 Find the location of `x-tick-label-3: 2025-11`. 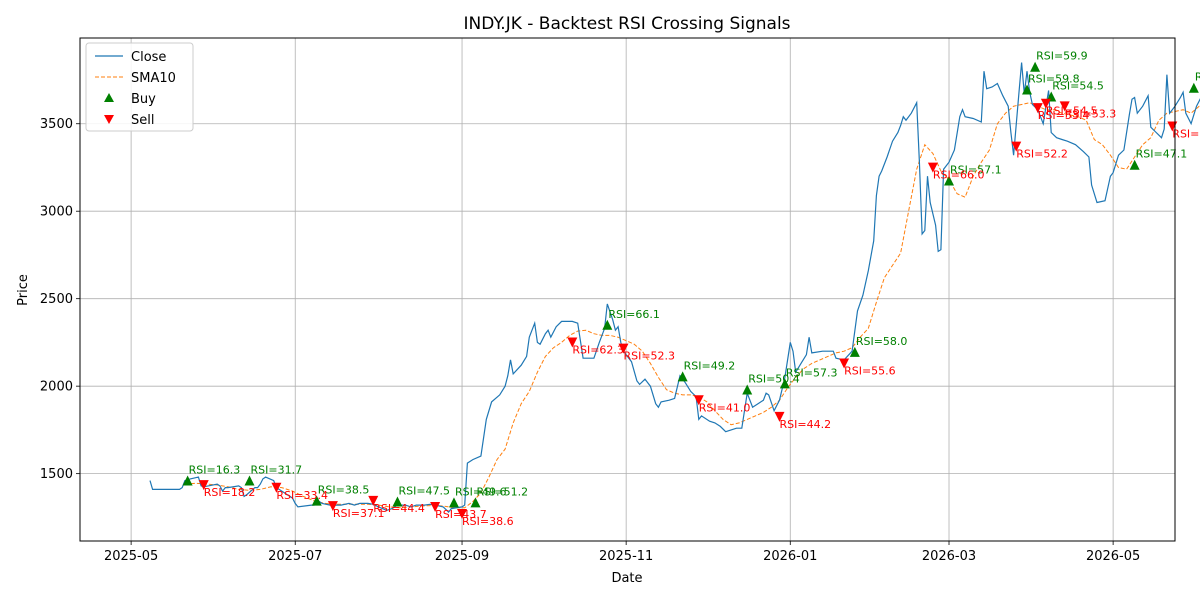

x-tick-label-3: 2025-11 is located at coordinates (626, 556).